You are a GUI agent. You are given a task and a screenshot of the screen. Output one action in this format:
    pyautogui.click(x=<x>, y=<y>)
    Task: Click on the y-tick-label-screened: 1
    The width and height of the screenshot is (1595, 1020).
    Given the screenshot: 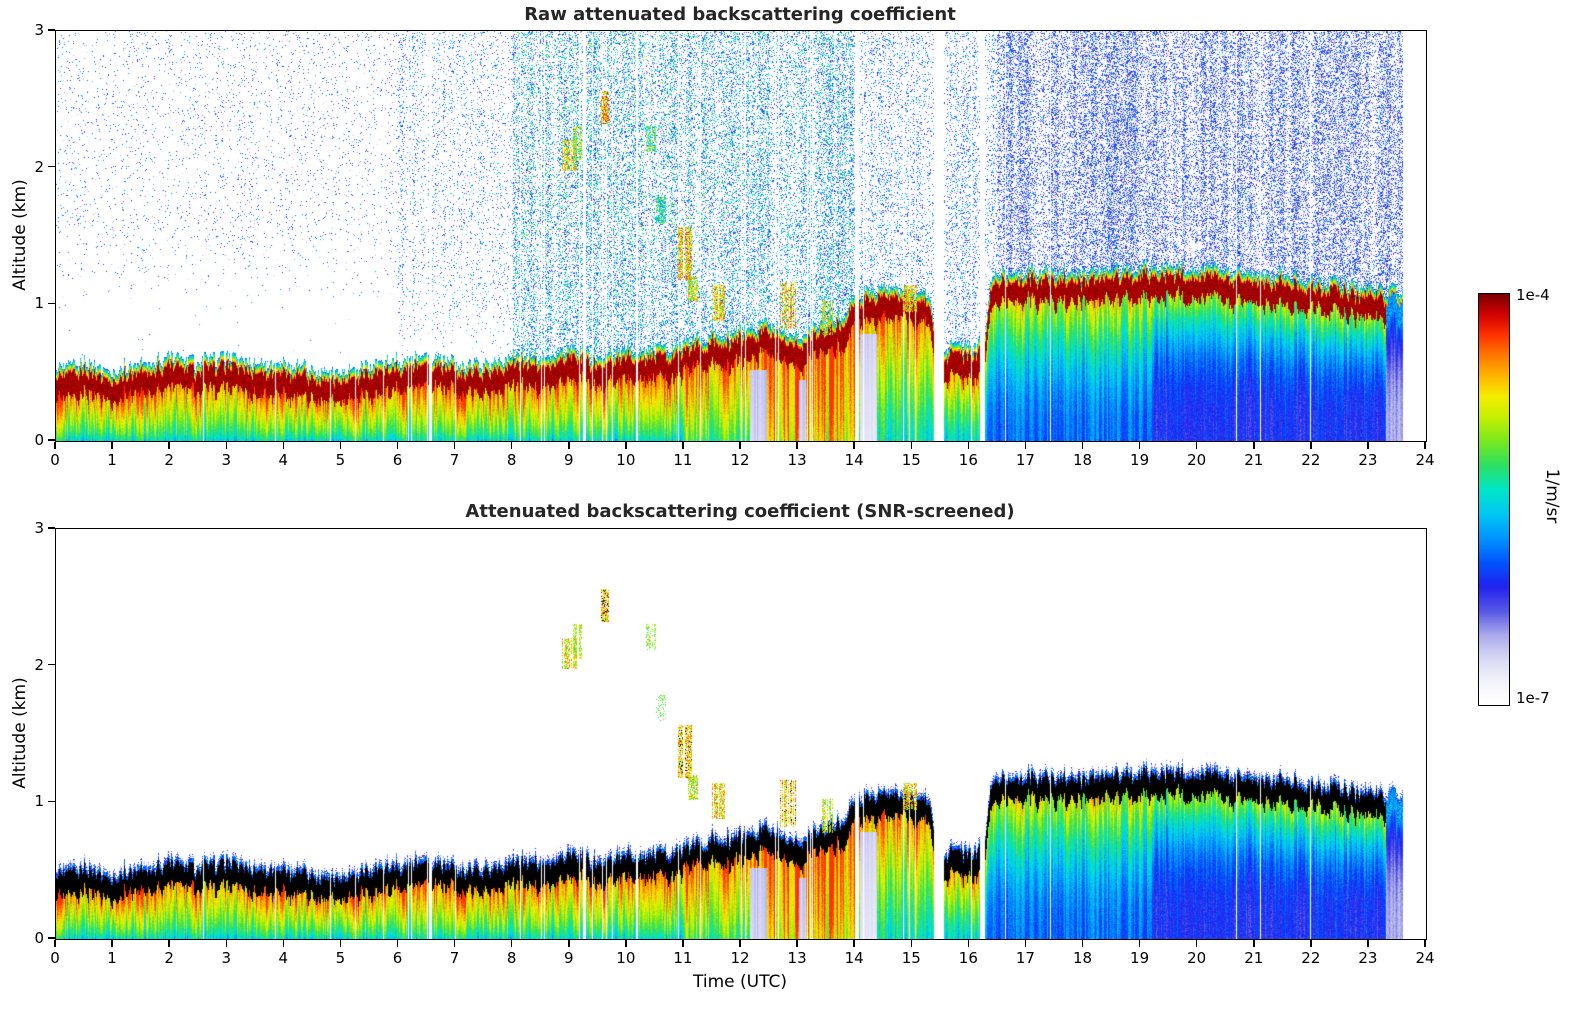 What is the action you would take?
    pyautogui.click(x=39, y=801)
    